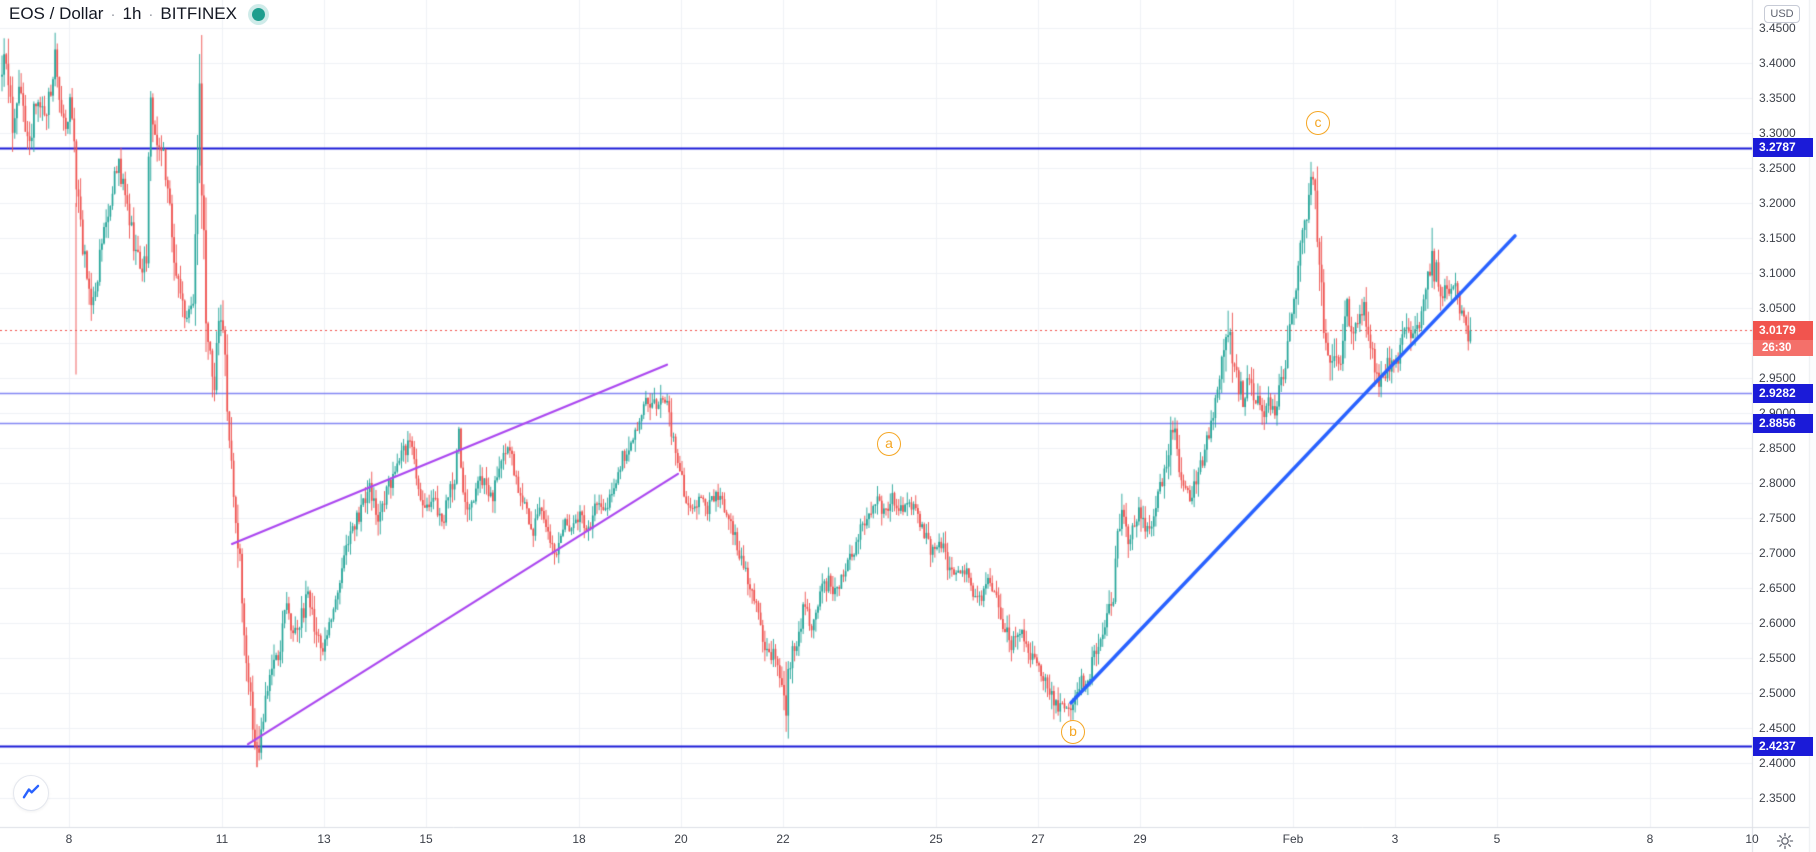 This screenshot has height=852, width=1816. Describe the element at coordinates (1783, 148) in the screenshot. I see `level-label-upper: 3.2787` at that location.